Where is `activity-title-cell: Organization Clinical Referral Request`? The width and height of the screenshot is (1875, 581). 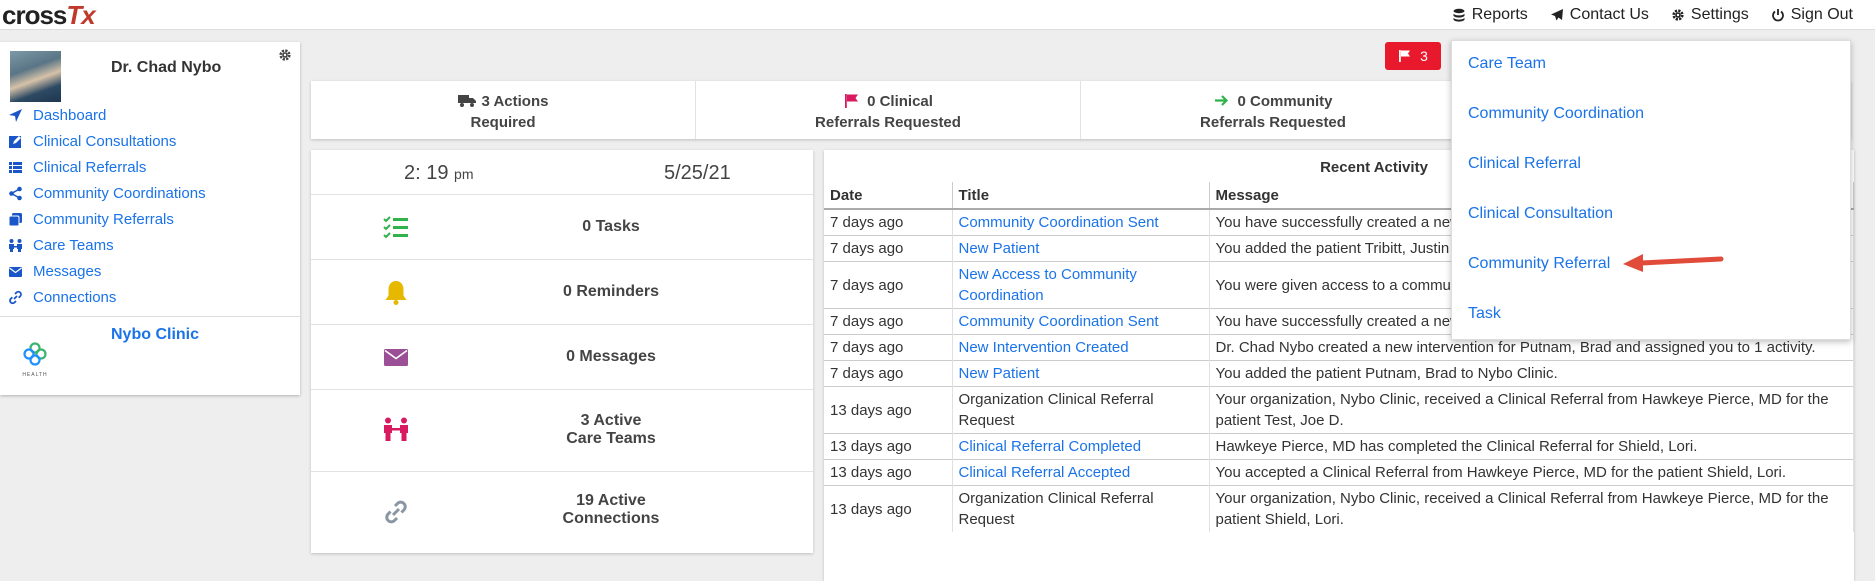
activity-title-cell: Organization Clinical Referral Request is located at coordinates (1081, 508).